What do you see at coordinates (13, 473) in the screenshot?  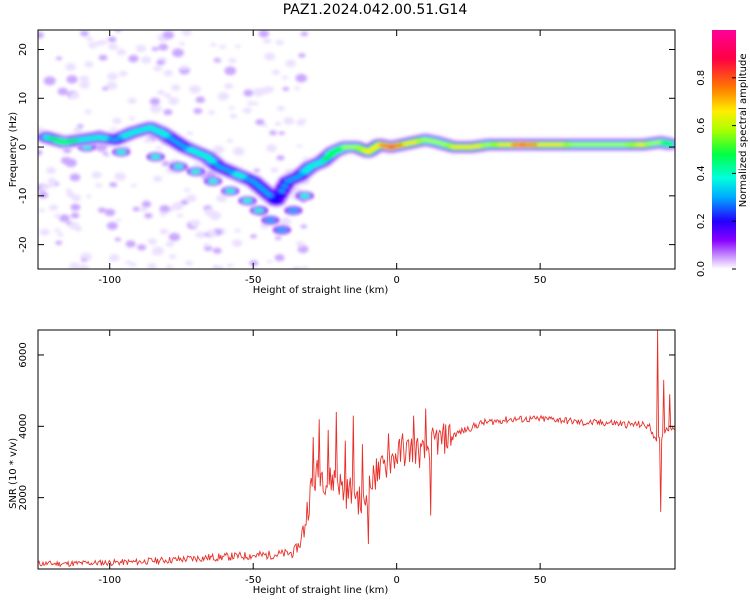 I see `y-axis-label: SNR (10 * v/v)` at bounding box center [13, 473].